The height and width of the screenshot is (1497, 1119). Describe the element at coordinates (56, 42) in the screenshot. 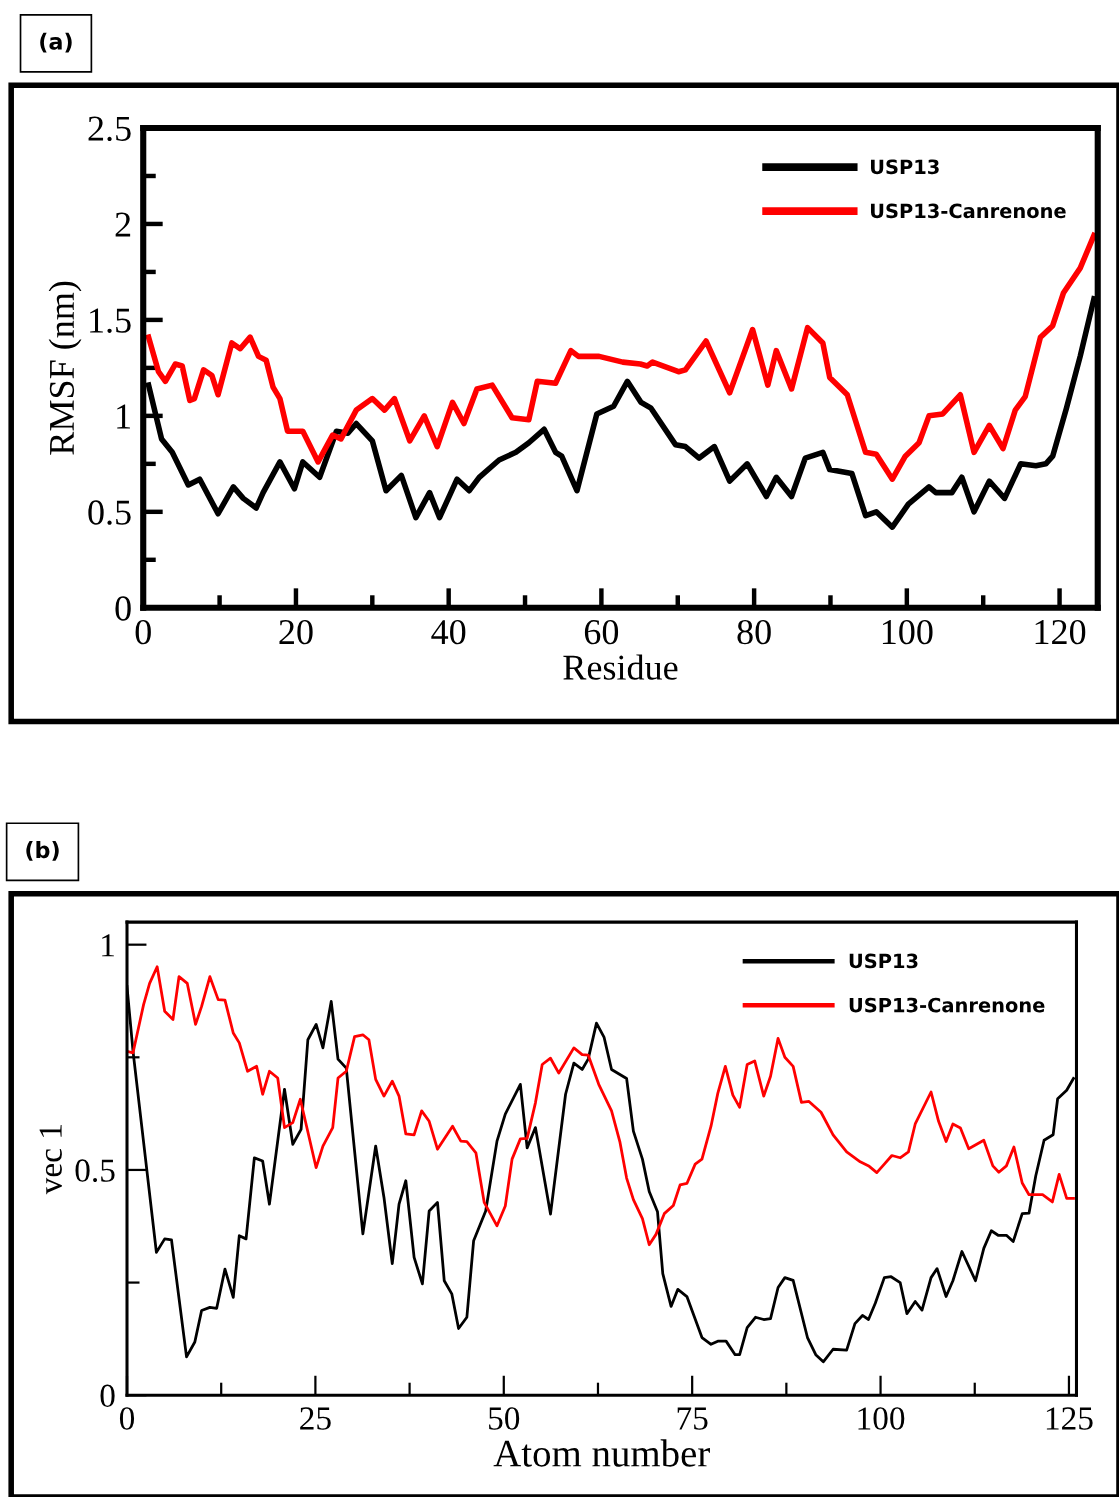

I see `text: (a)` at that location.